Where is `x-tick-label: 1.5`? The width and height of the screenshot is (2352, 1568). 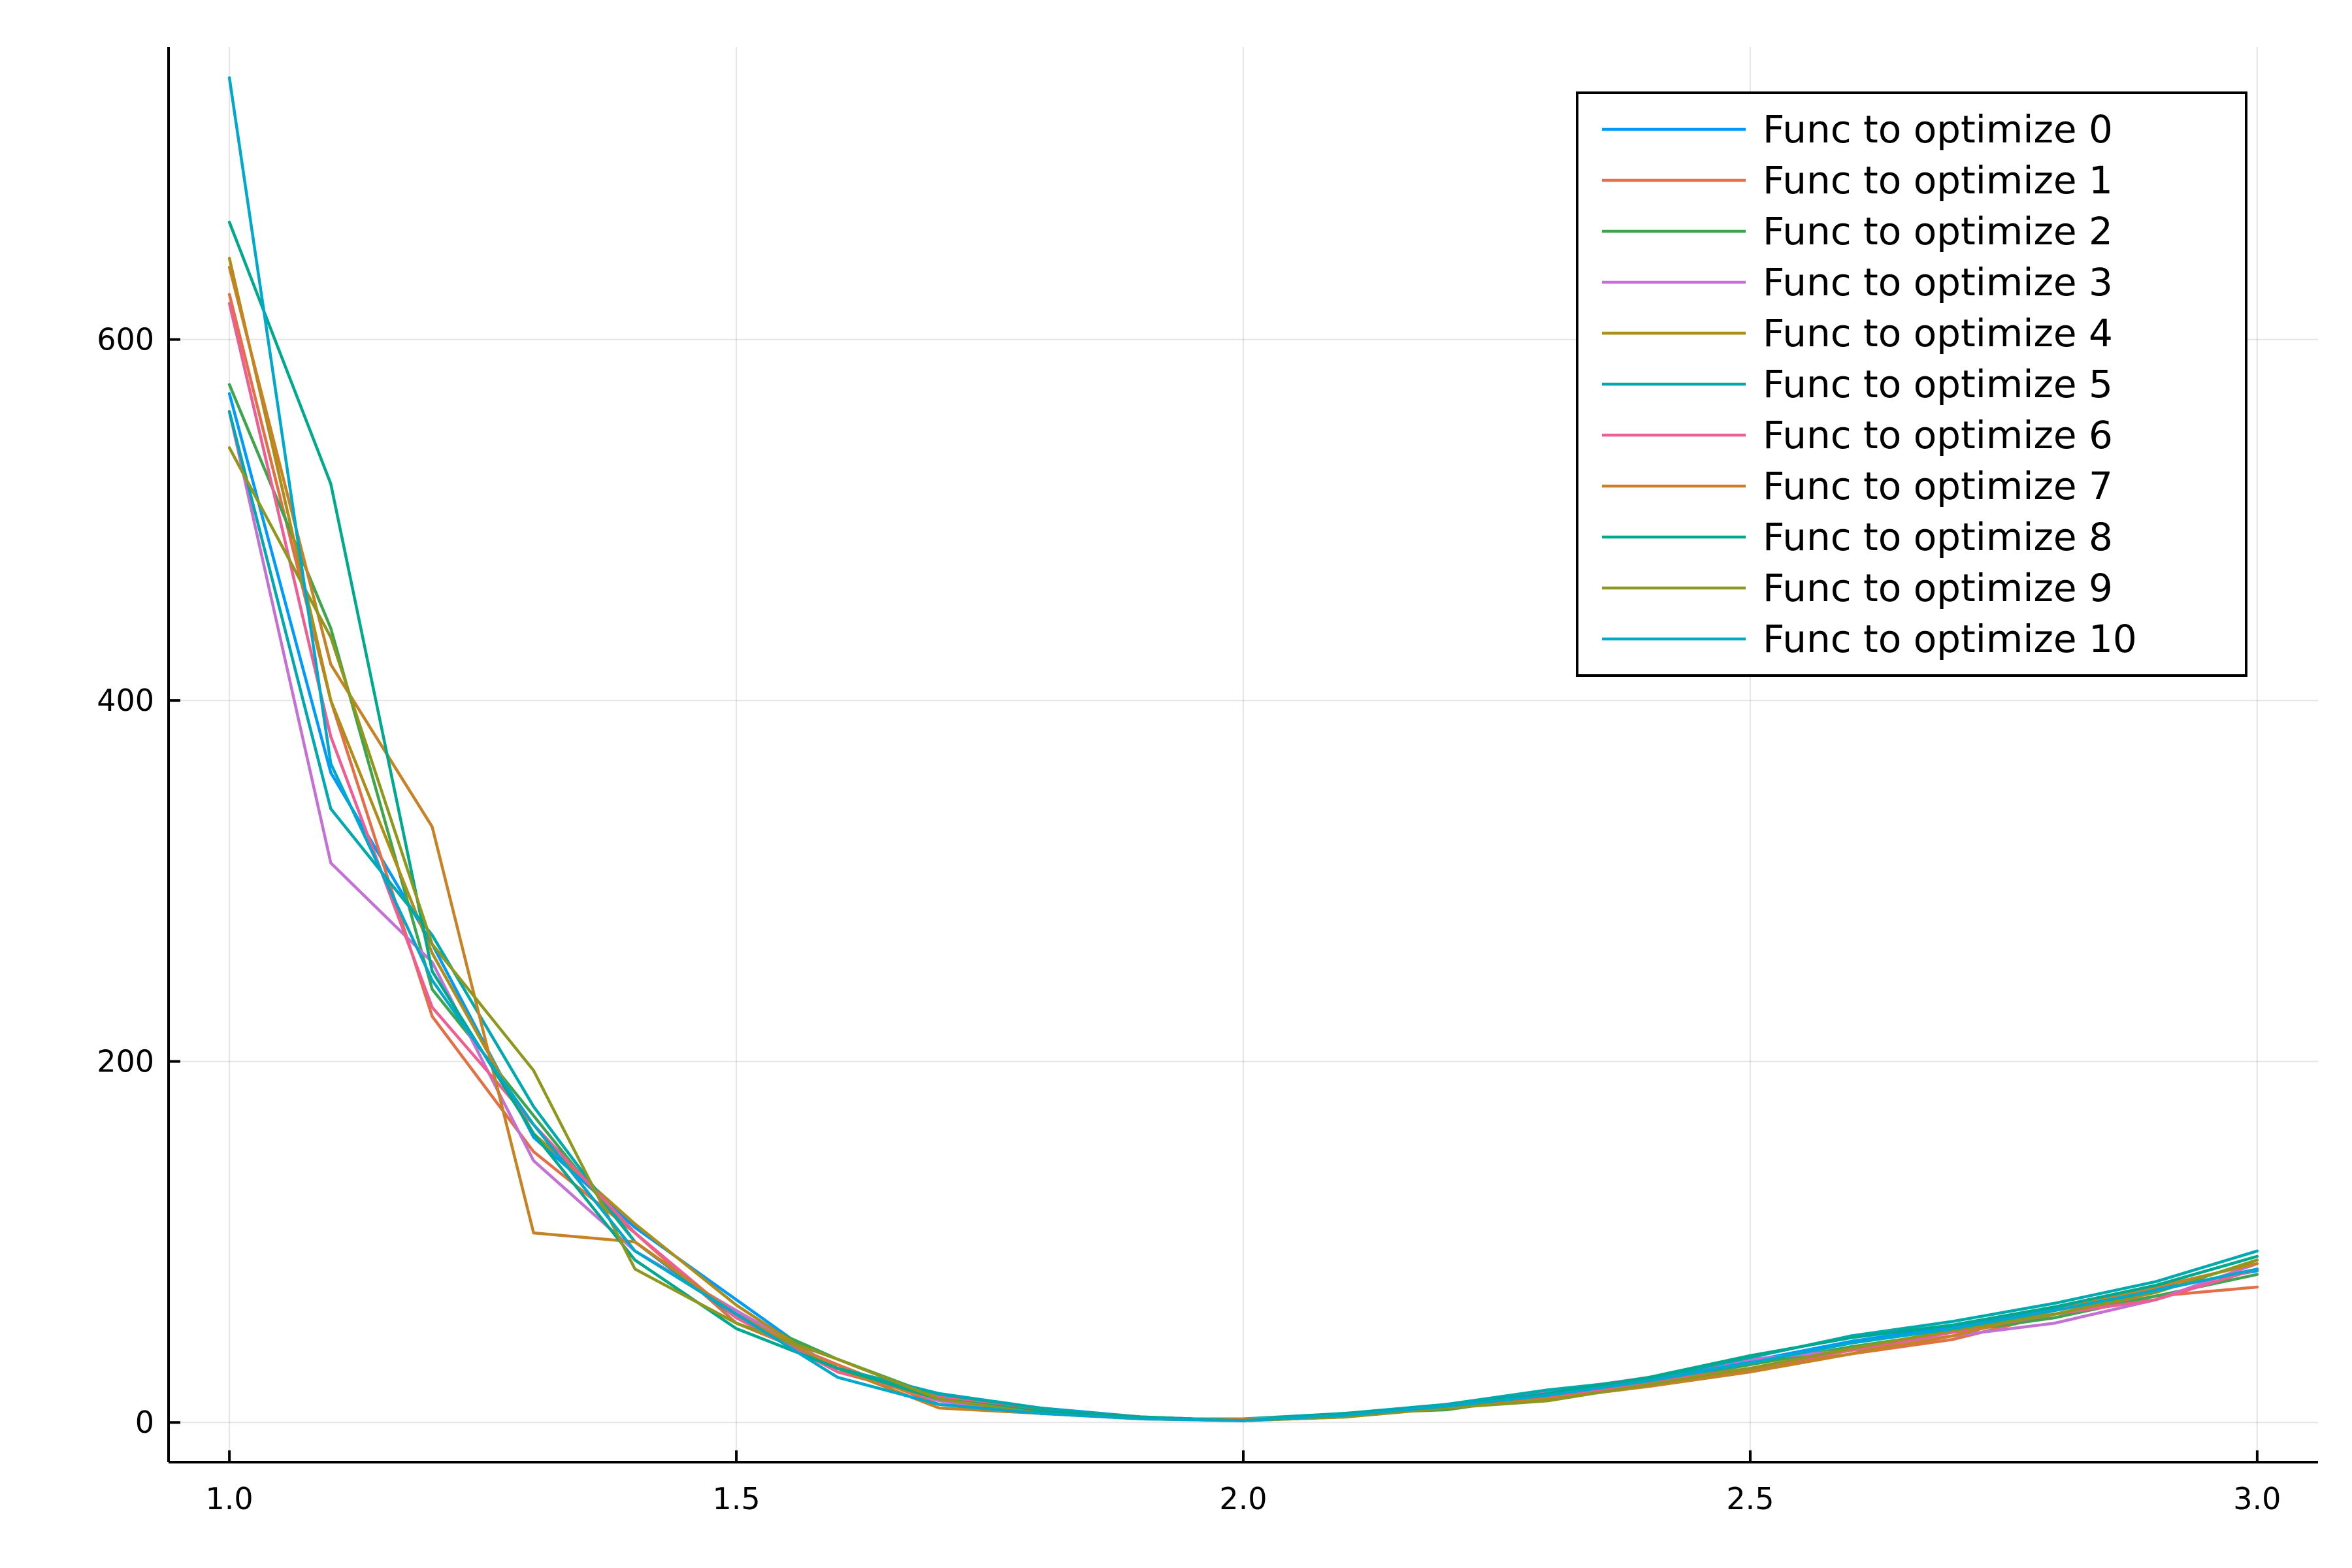
x-tick-label: 1.5 is located at coordinates (736, 1498).